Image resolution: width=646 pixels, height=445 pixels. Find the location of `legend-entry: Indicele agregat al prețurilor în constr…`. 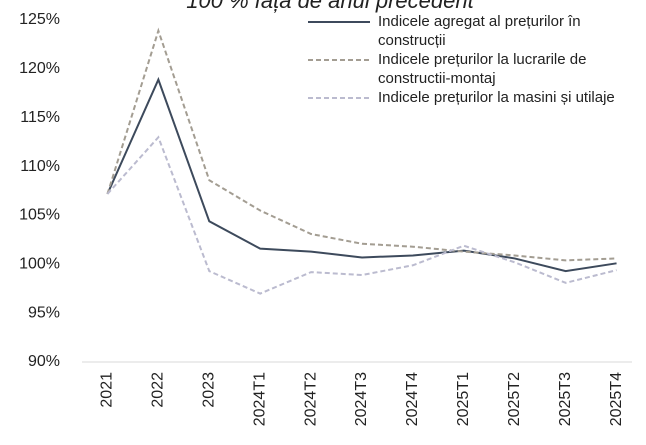

legend-entry: Indicele agregat al prețurilor în constr… is located at coordinates (471, 31).